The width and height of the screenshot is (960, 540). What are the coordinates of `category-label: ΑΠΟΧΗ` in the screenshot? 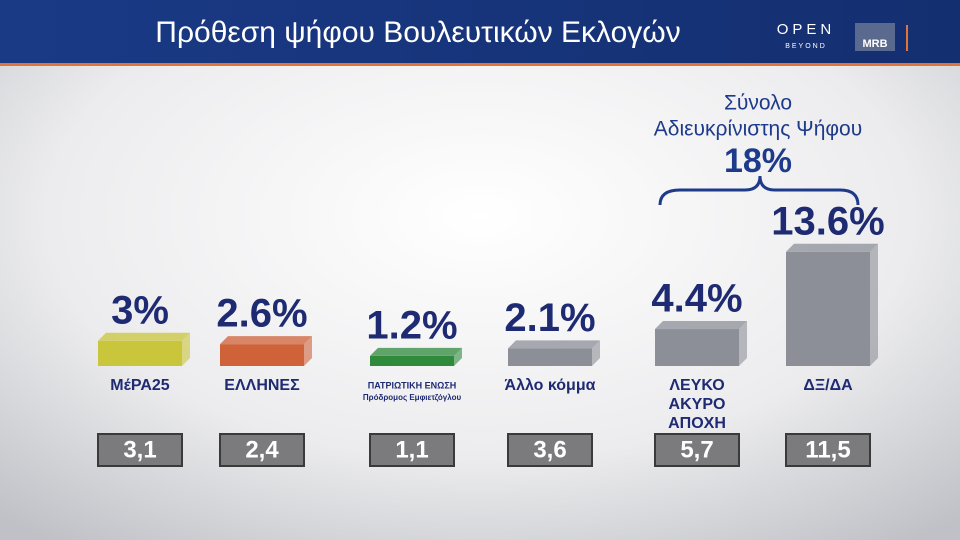 It's located at (697, 423).